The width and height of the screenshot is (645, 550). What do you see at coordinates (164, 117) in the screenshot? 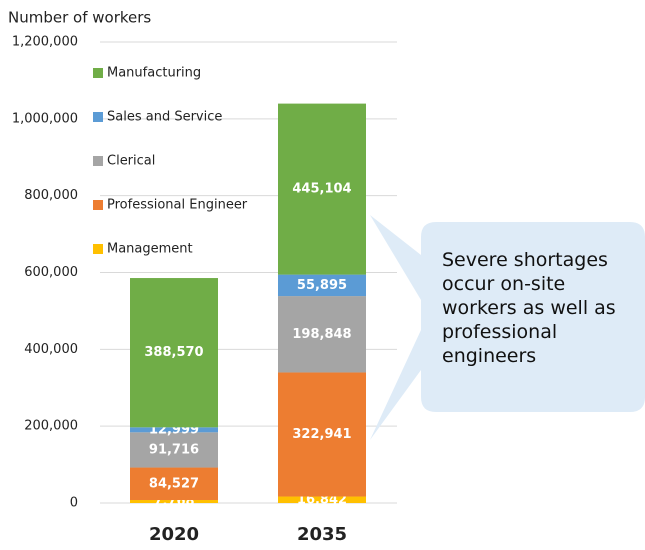
I see `legend-label: Sales and Service` at bounding box center [164, 117].